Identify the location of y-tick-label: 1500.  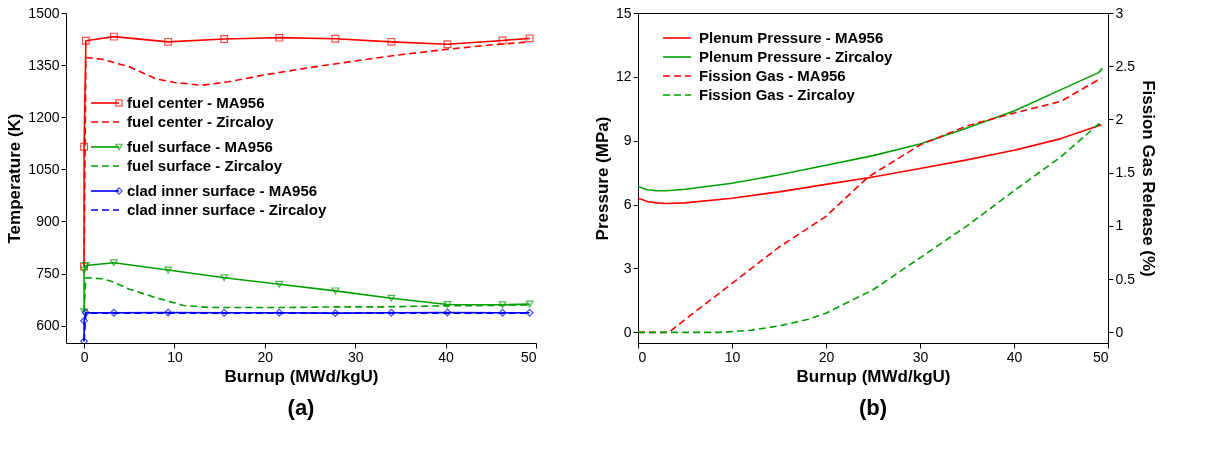
(44, 12).